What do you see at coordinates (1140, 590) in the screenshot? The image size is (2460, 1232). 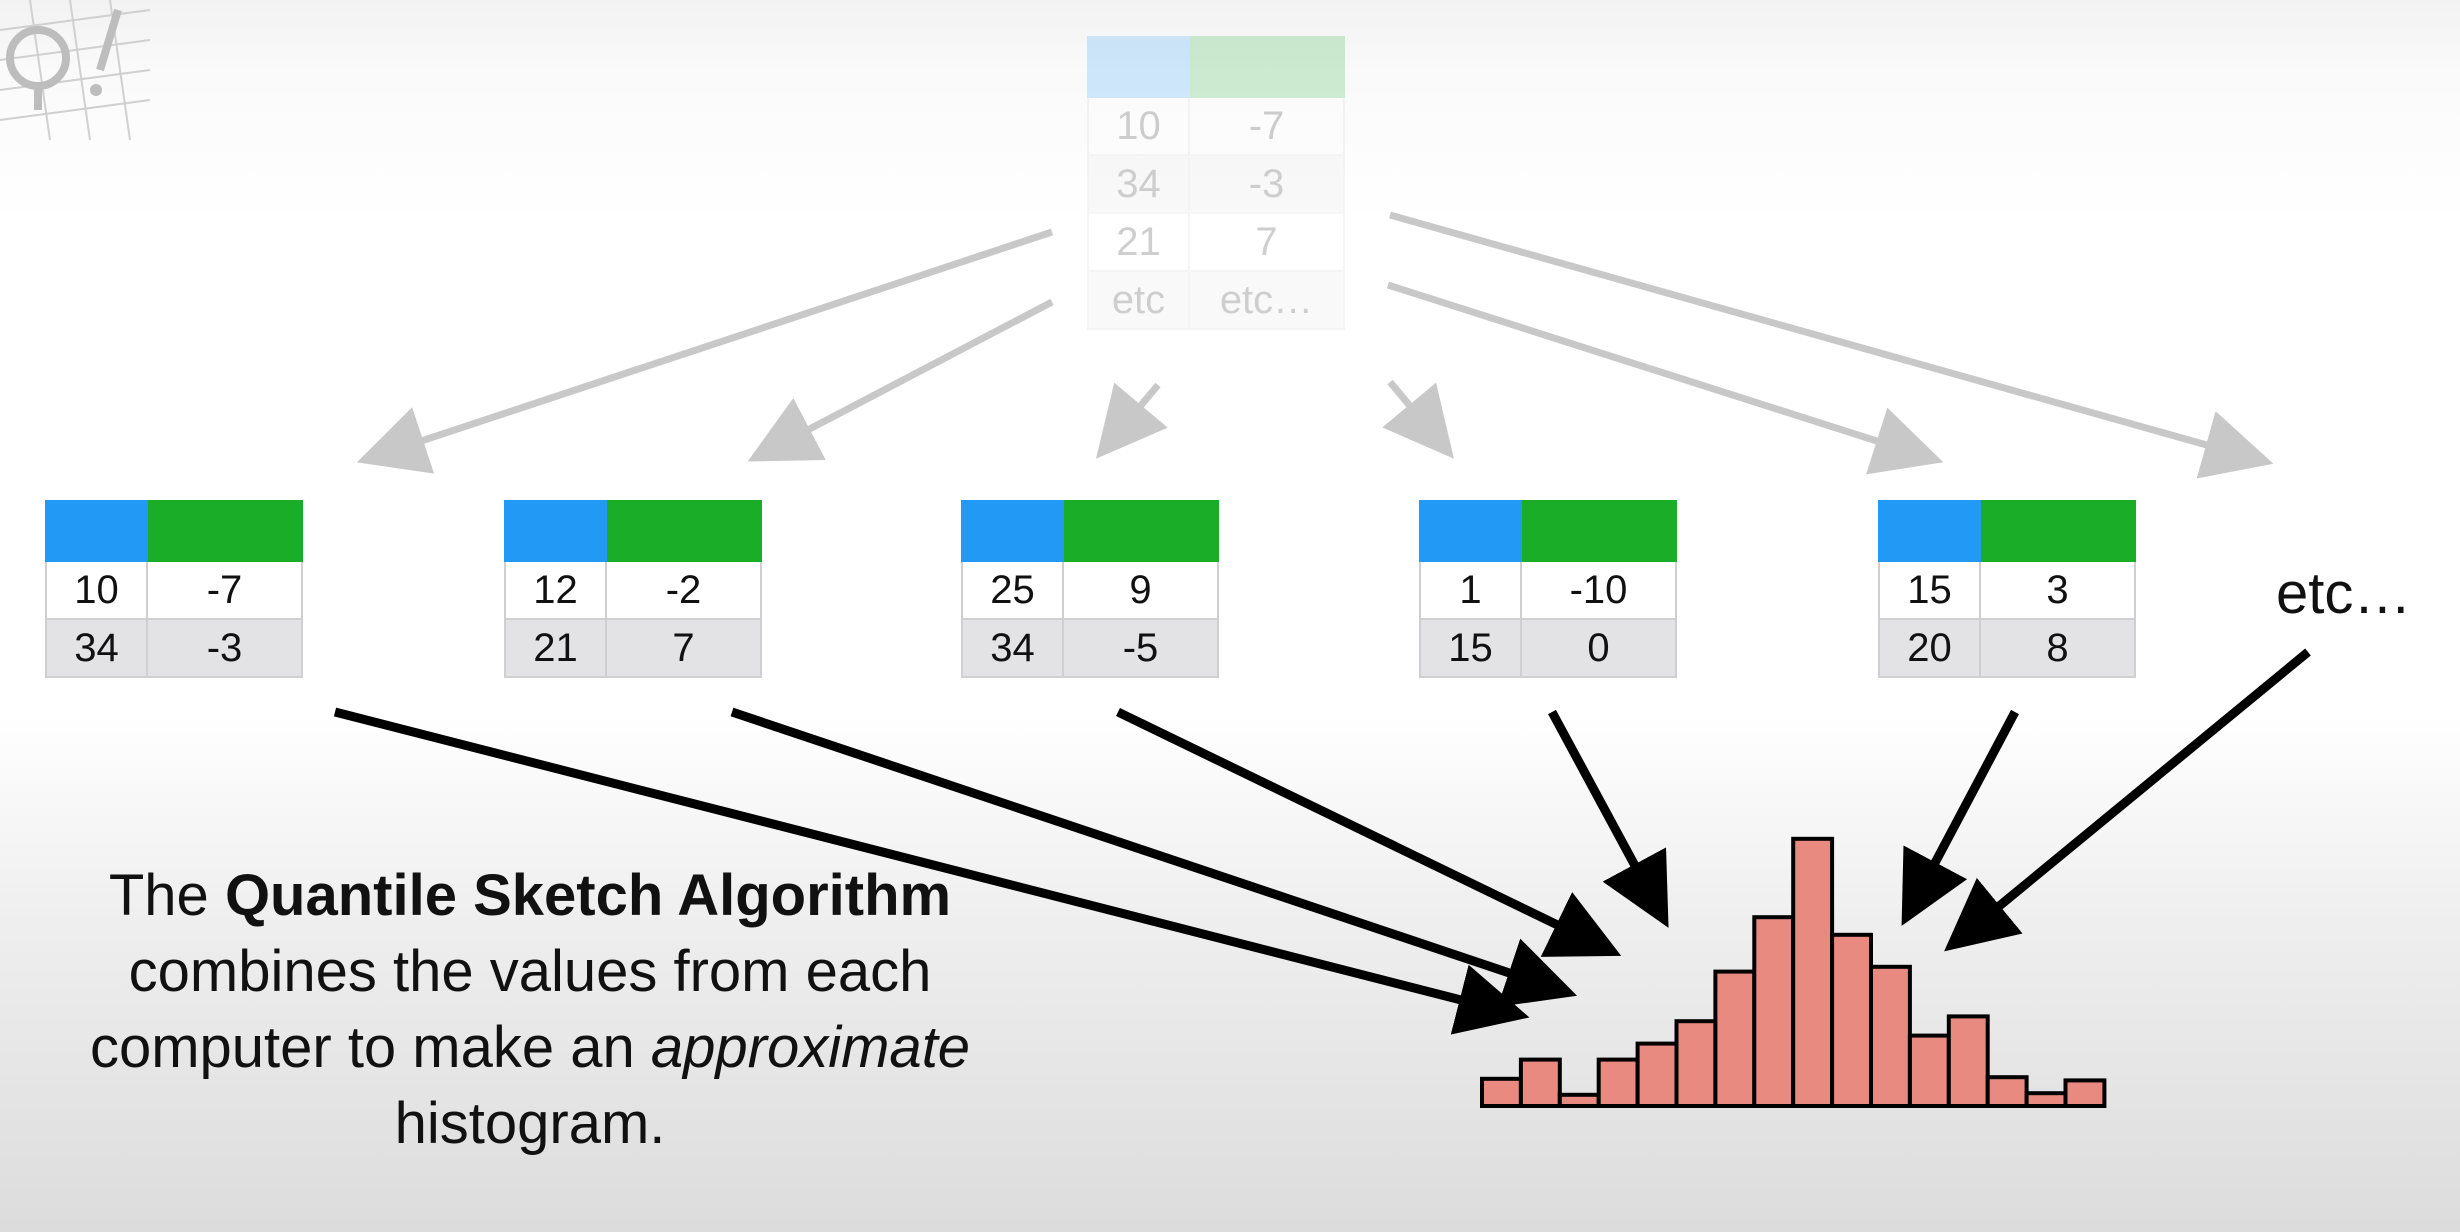 I see `table-cell: 9` at bounding box center [1140, 590].